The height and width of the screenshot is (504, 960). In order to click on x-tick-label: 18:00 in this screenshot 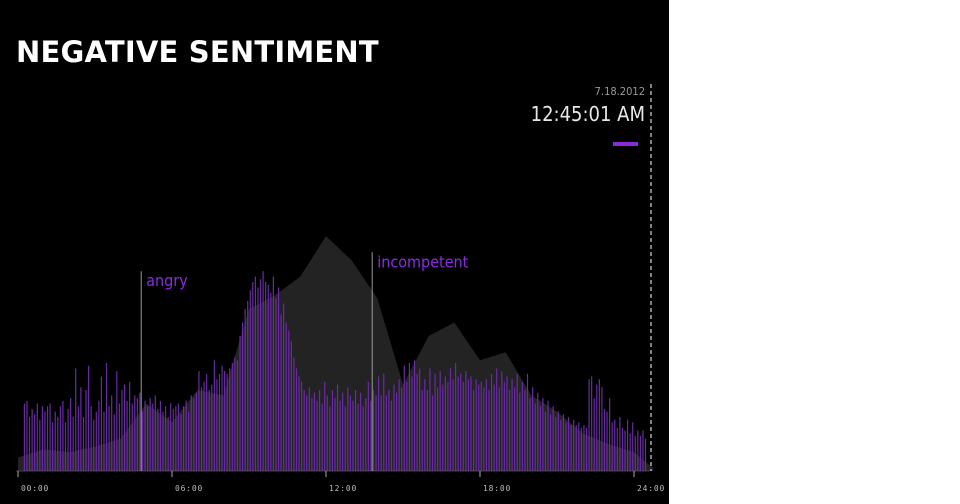, I will do `click(497, 488)`.